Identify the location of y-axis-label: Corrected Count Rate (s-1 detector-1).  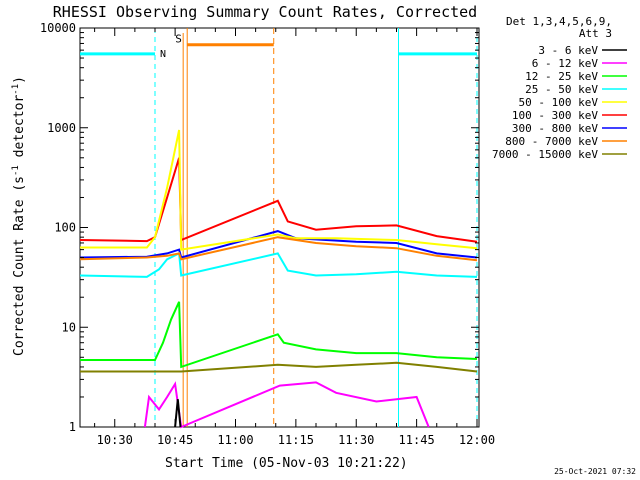
(19, 216).